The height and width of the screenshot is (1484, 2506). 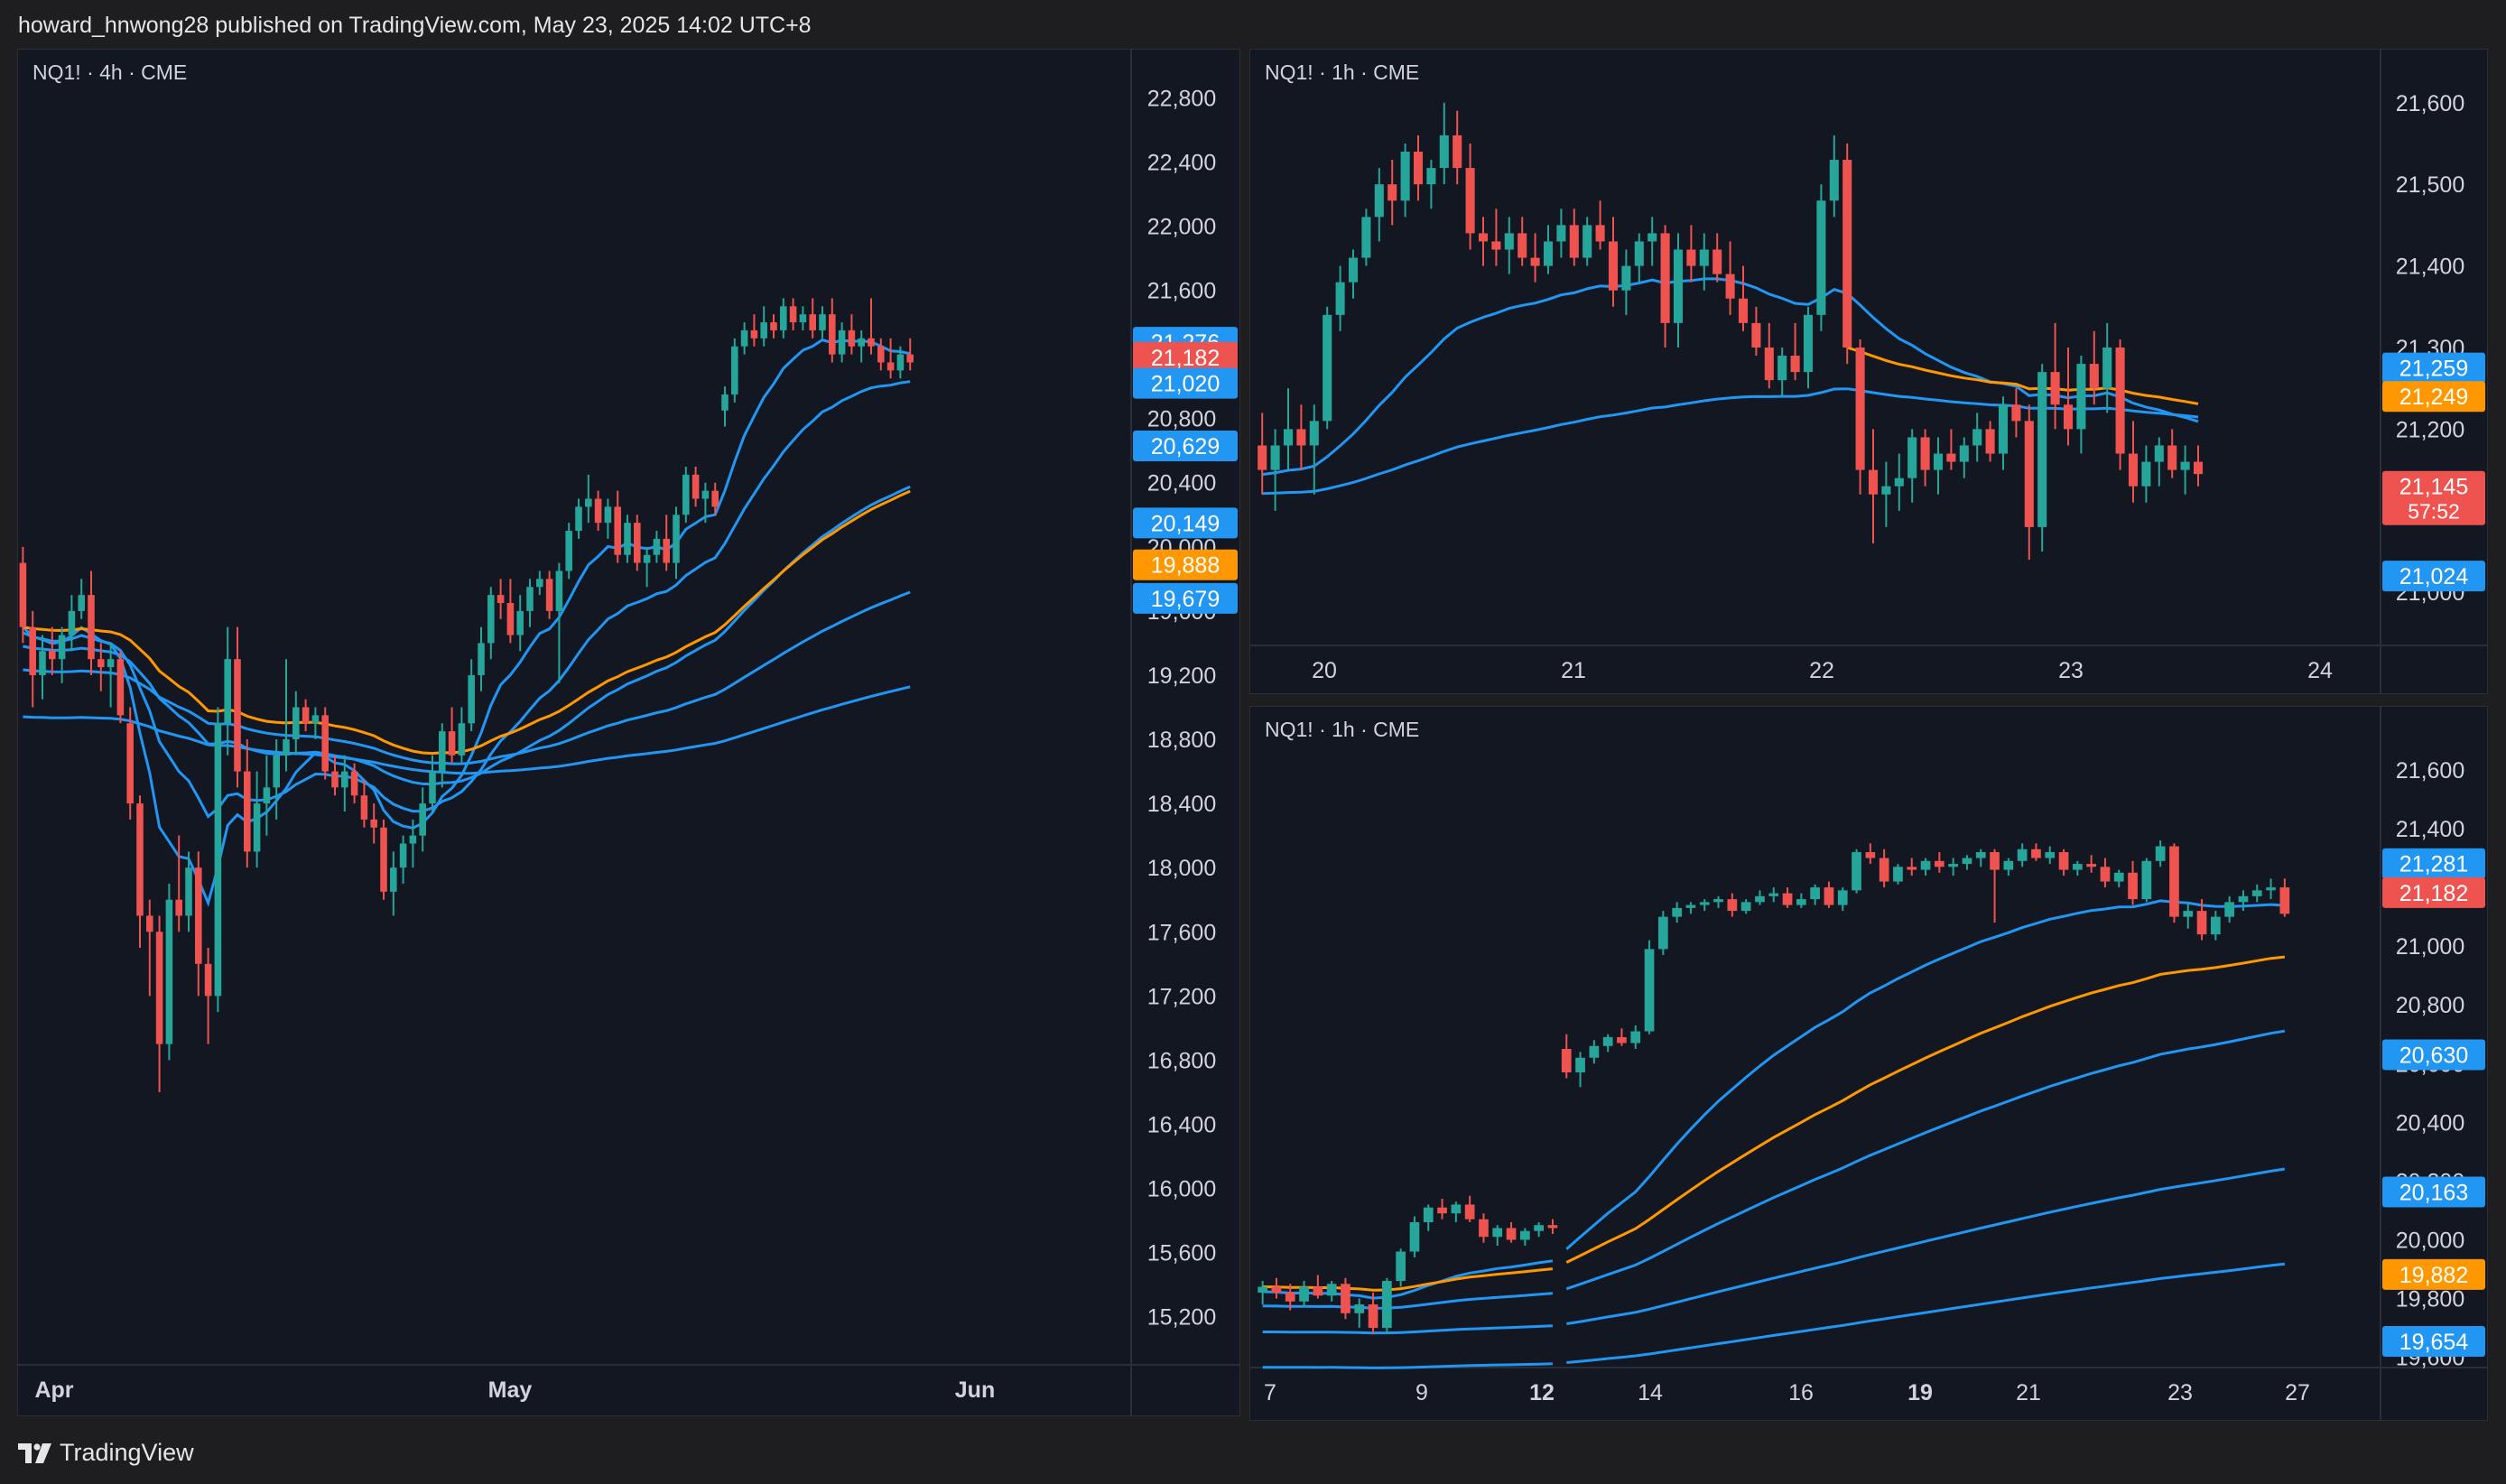 What do you see at coordinates (511, 1390) in the screenshot?
I see `x-tick-label: May` at bounding box center [511, 1390].